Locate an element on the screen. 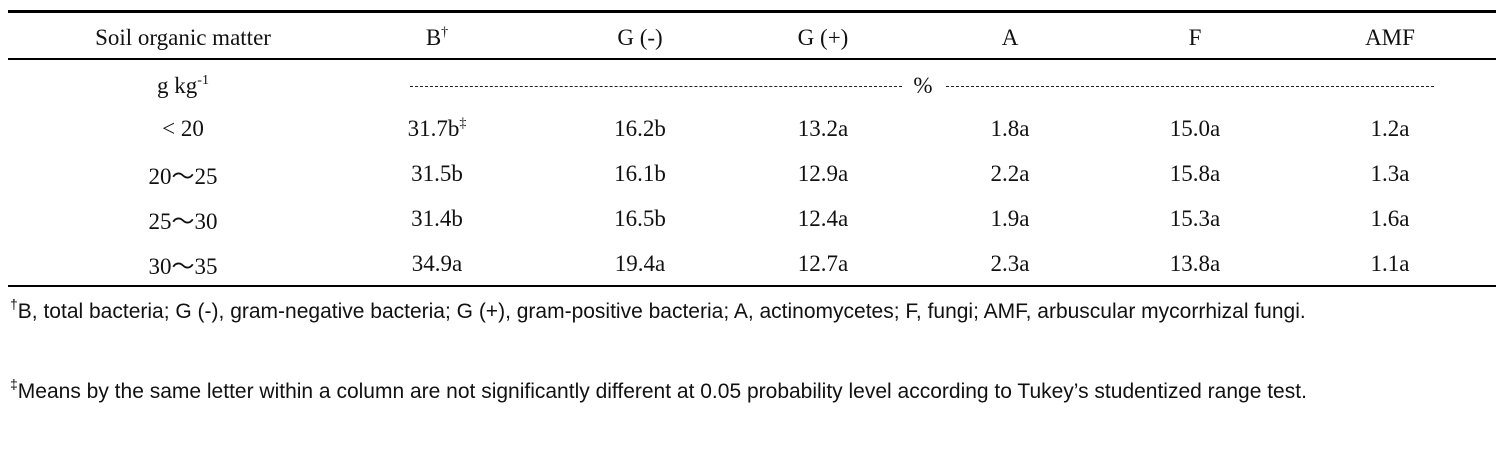  table-cell: 25～30 is located at coordinates (183, 219).